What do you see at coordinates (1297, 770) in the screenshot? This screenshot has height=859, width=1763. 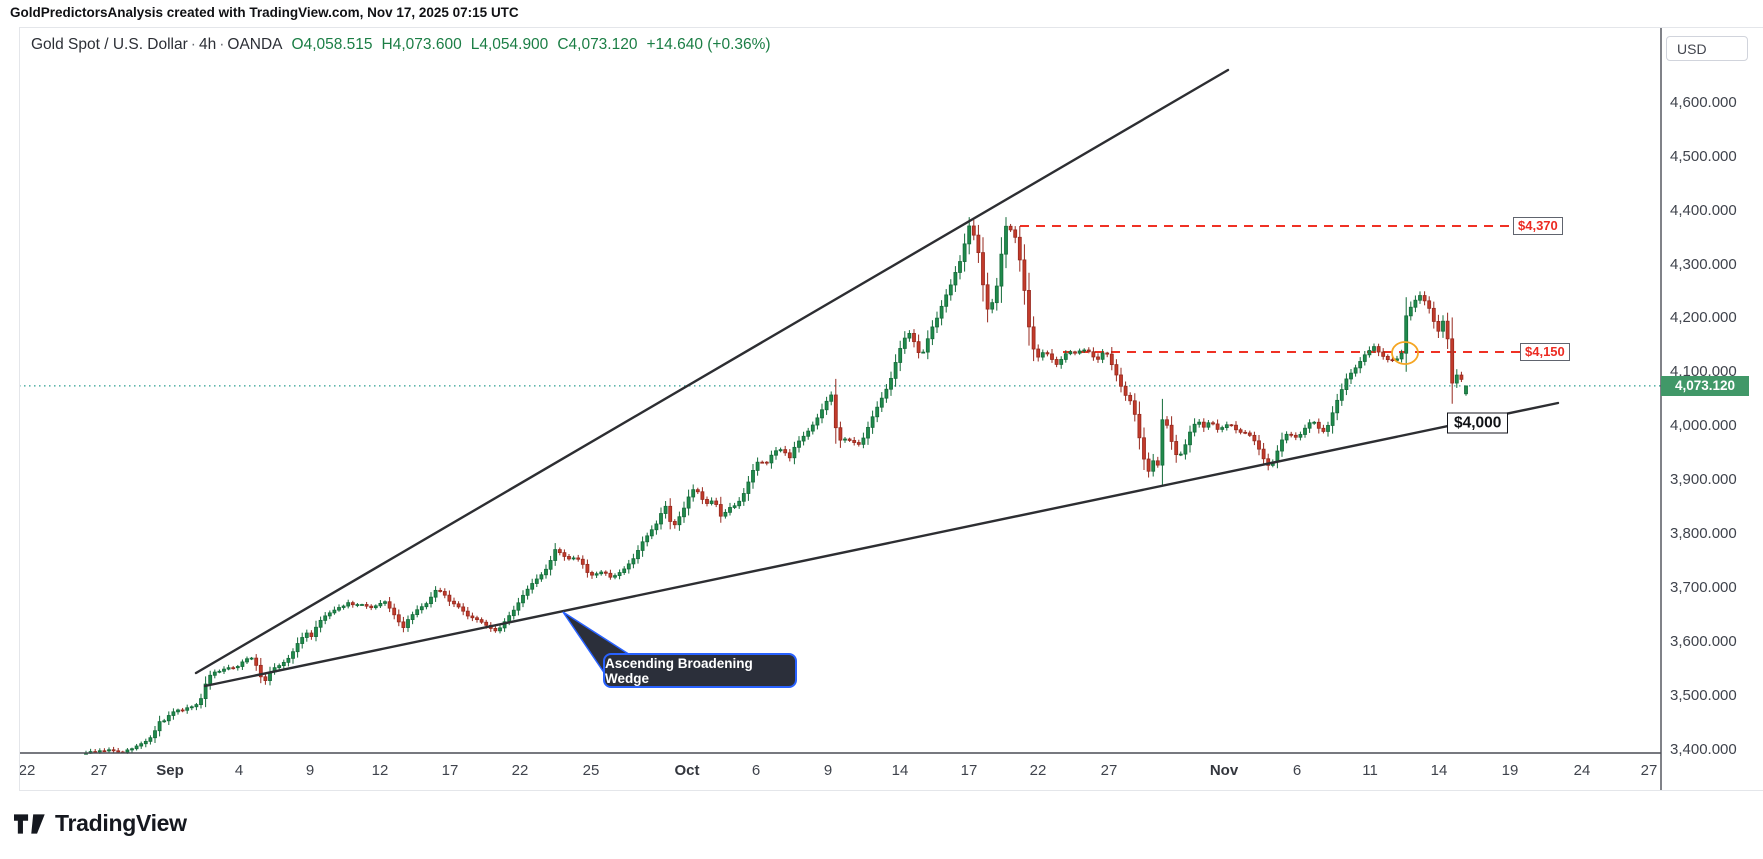 I see `time-axis-label: 6` at bounding box center [1297, 770].